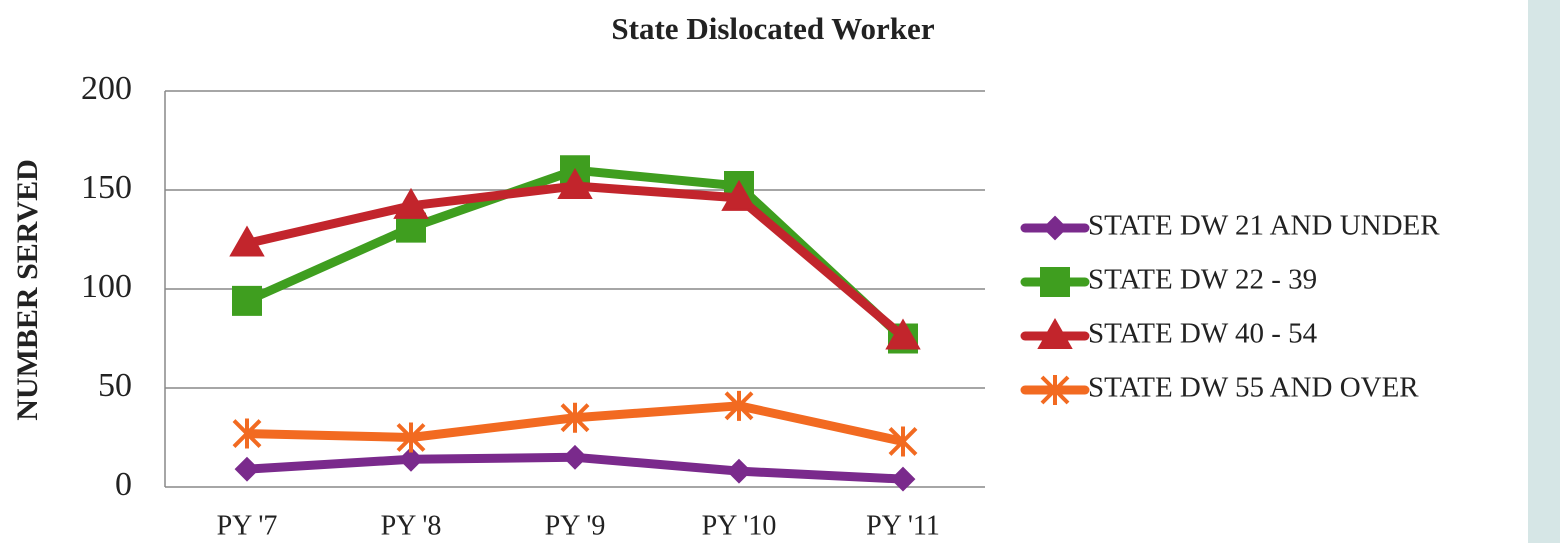  I want to click on page-edge, so click(1544, 271).